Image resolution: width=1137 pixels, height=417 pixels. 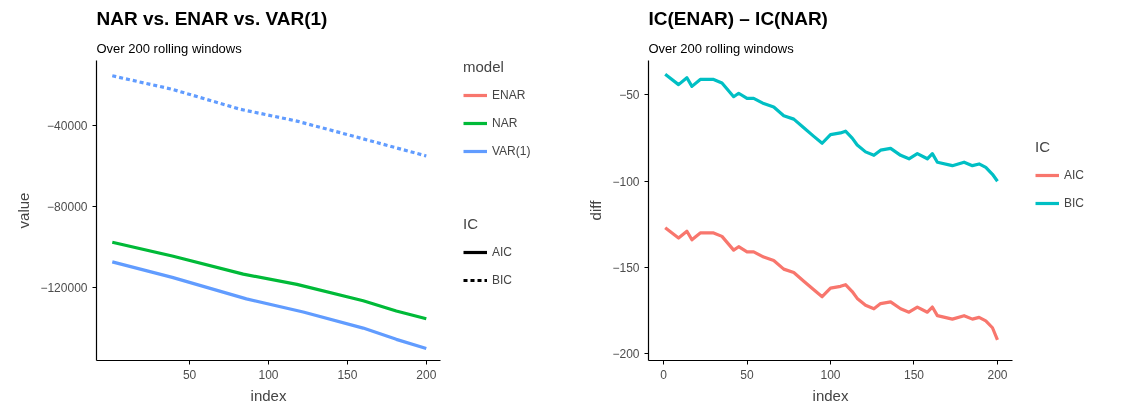 What do you see at coordinates (24, 210) in the screenshot?
I see `y-axis-title: value` at bounding box center [24, 210].